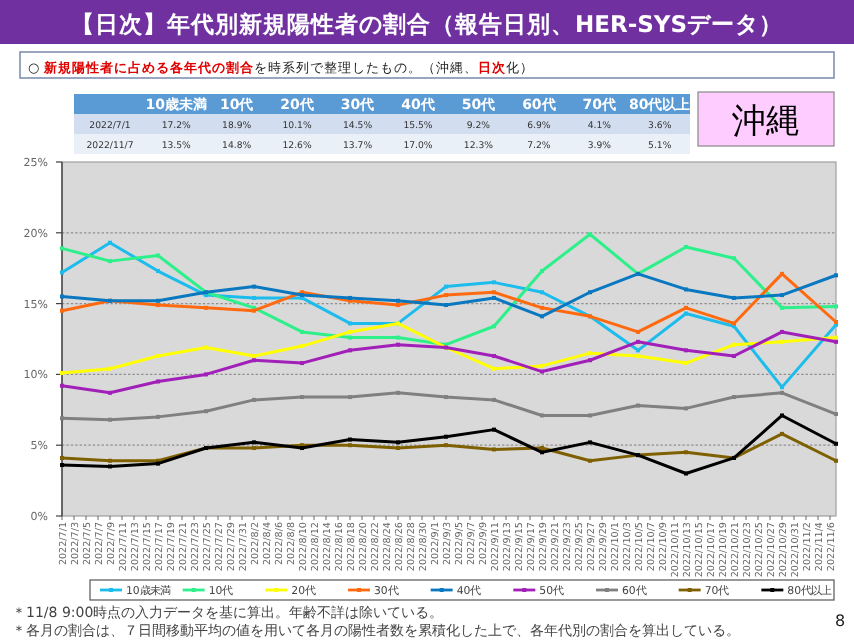 This screenshot has height=640, width=854. Describe the element at coordinates (427, 24) in the screenshot. I see `chart-title: 【日次】年代別新規陽性者の割合（報告日別、HER-SYSデータ）` at that location.